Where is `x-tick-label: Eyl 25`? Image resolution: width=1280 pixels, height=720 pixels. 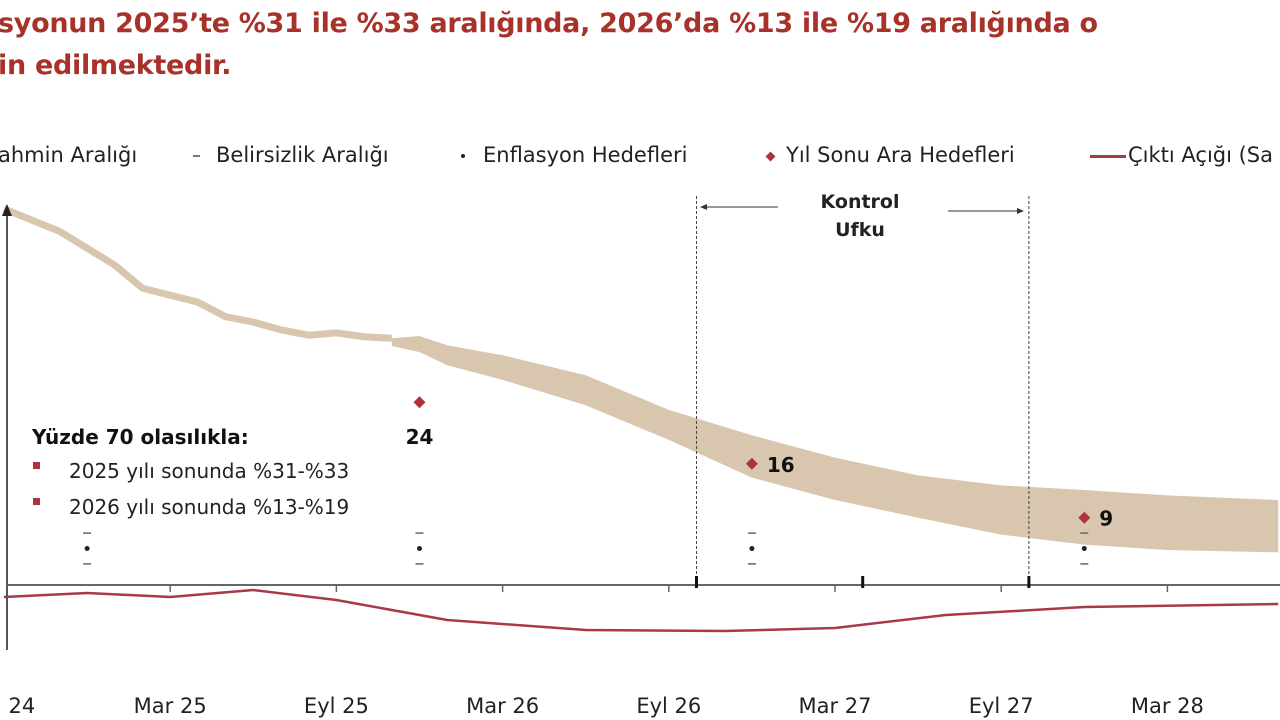 x-tick-label: Eyl 25 is located at coordinates (336, 706).